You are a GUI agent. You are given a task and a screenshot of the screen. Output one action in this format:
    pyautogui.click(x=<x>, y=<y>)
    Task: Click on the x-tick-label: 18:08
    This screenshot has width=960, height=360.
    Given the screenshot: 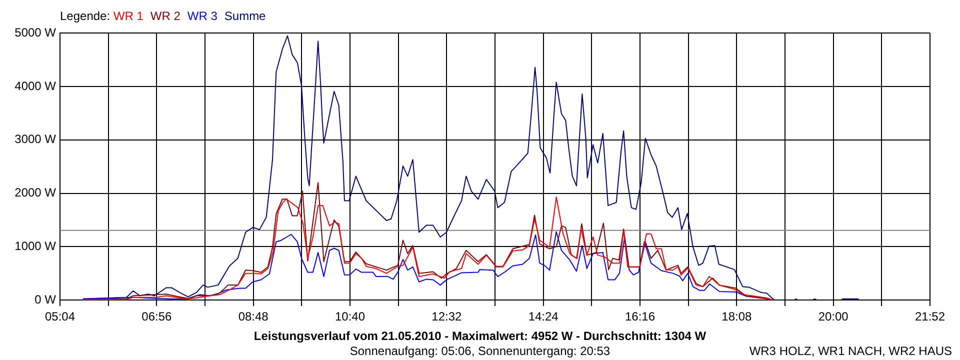 What is the action you would take?
    pyautogui.click(x=737, y=317)
    